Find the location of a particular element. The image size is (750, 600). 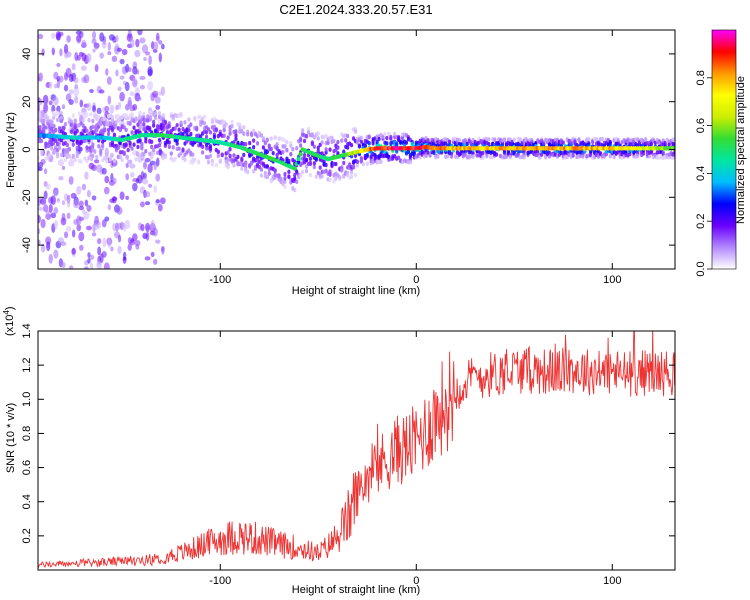

colorbar-gradient is located at coordinates (724, 149).